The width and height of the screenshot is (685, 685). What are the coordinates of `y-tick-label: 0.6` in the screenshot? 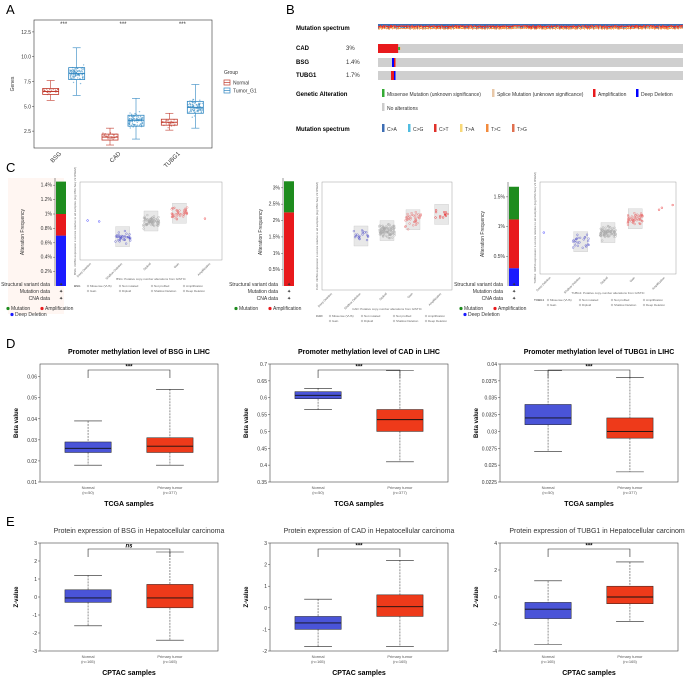 It's located at (263, 399).